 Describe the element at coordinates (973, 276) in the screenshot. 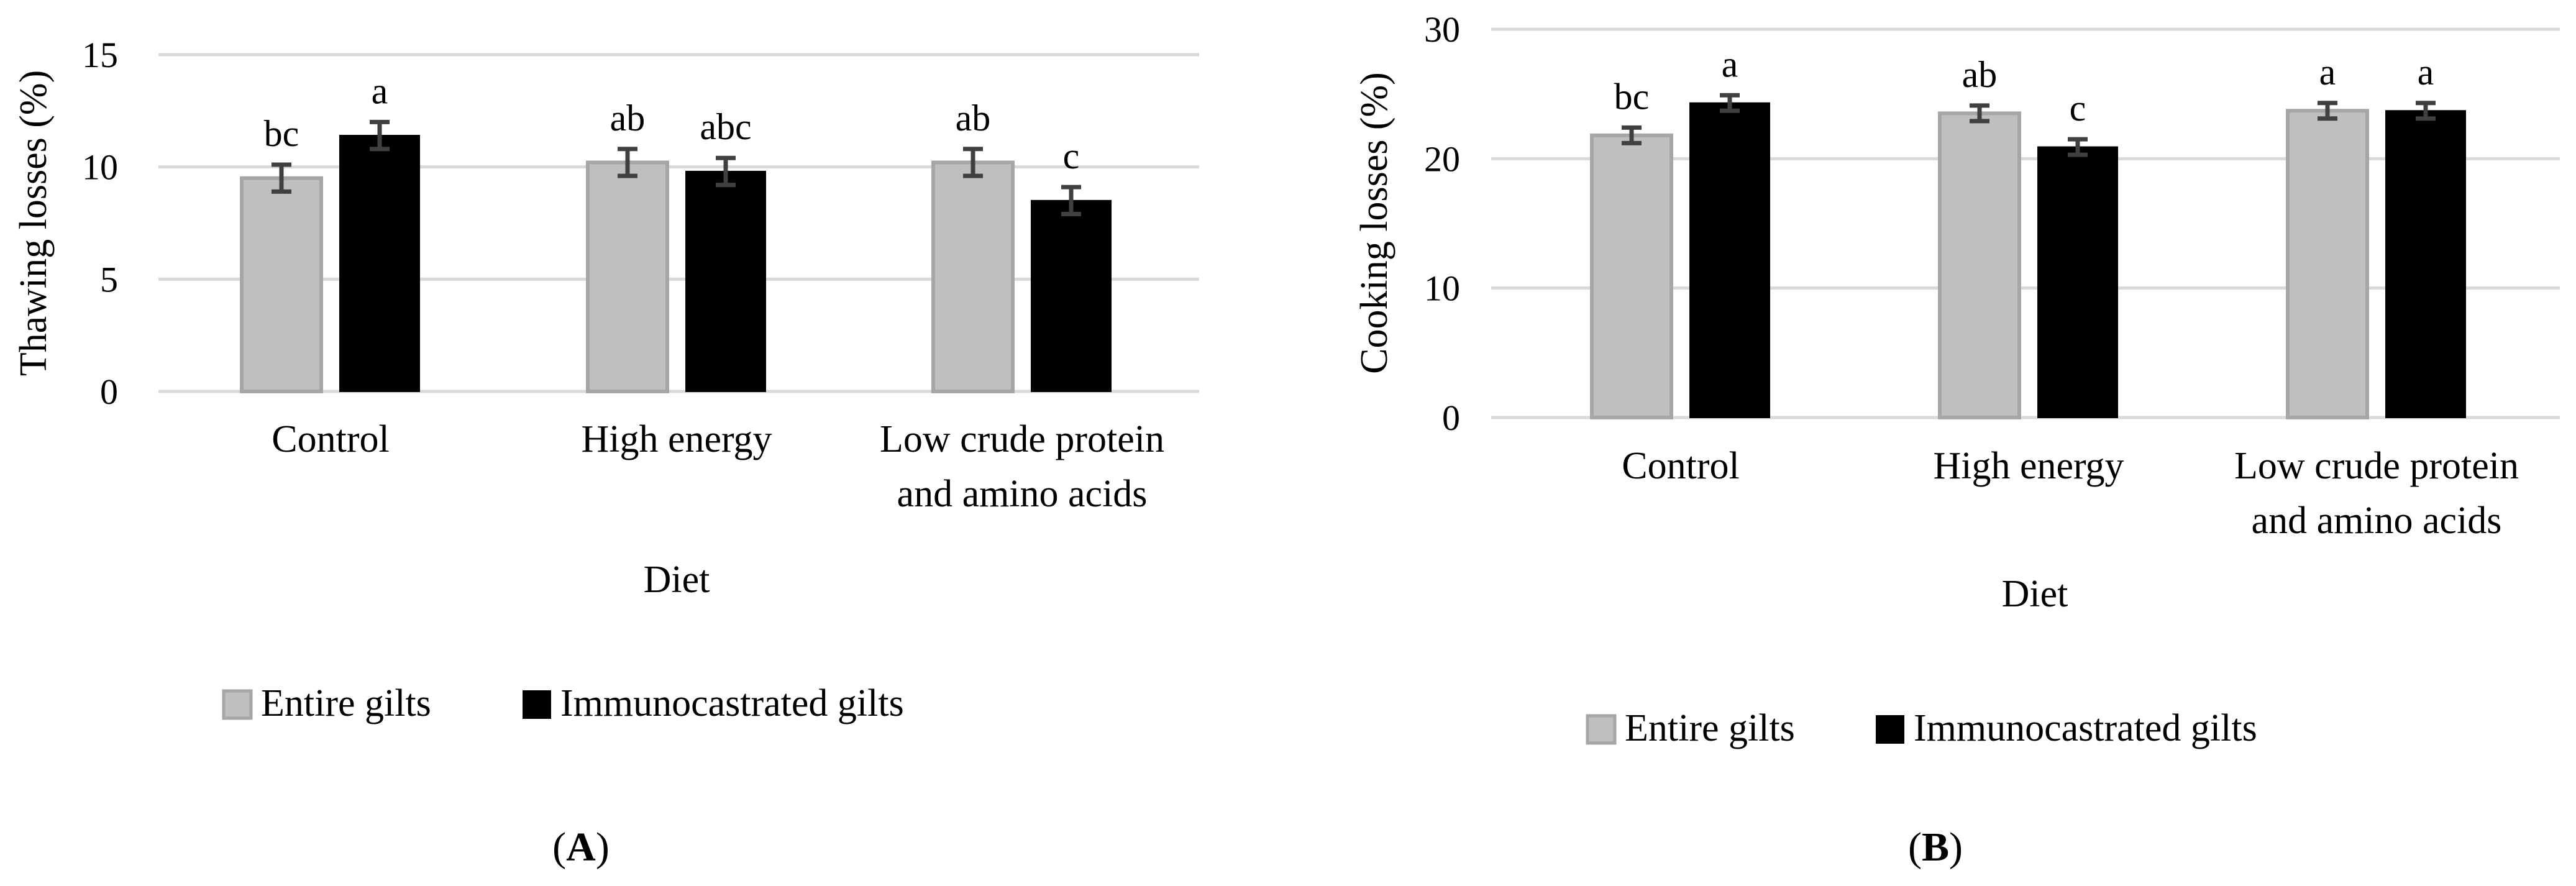

I see `bar-a-s0-c2` at that location.